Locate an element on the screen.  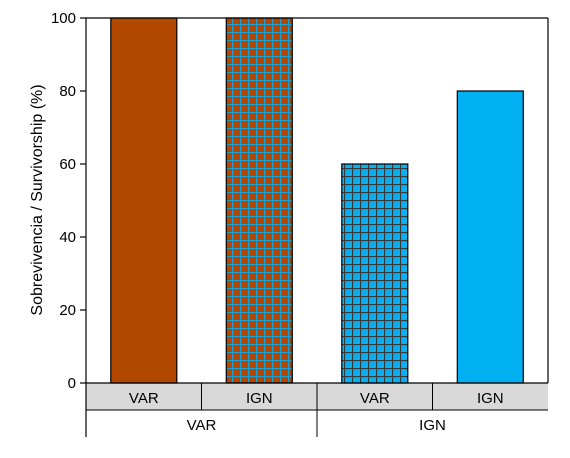
y-tick-label: 40 is located at coordinates (67, 237).